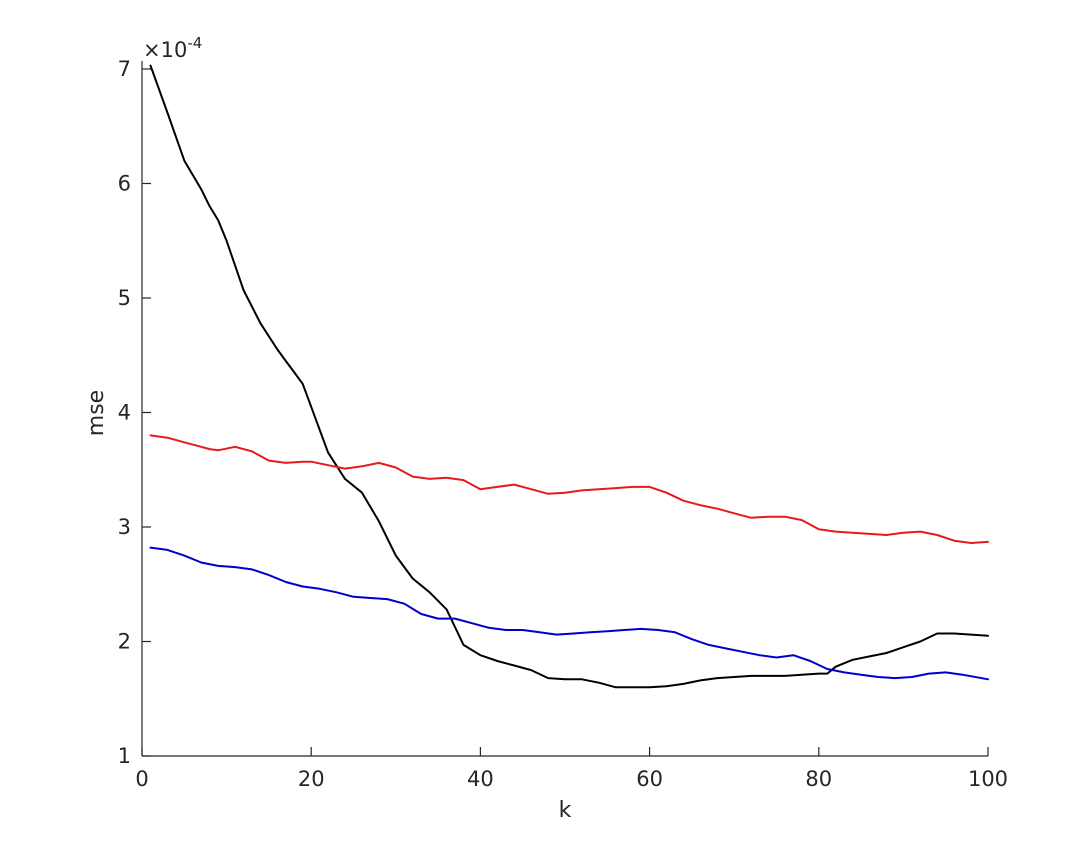 The image size is (1092, 849). I want to click on x-tick-label: 80, so click(818, 779).